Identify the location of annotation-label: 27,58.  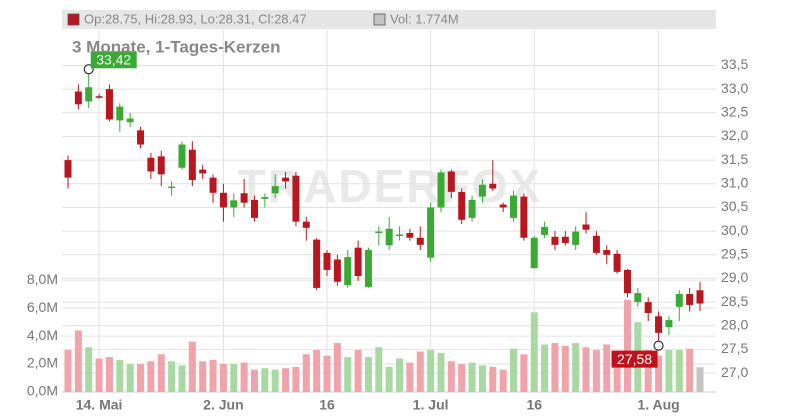
(634, 359).